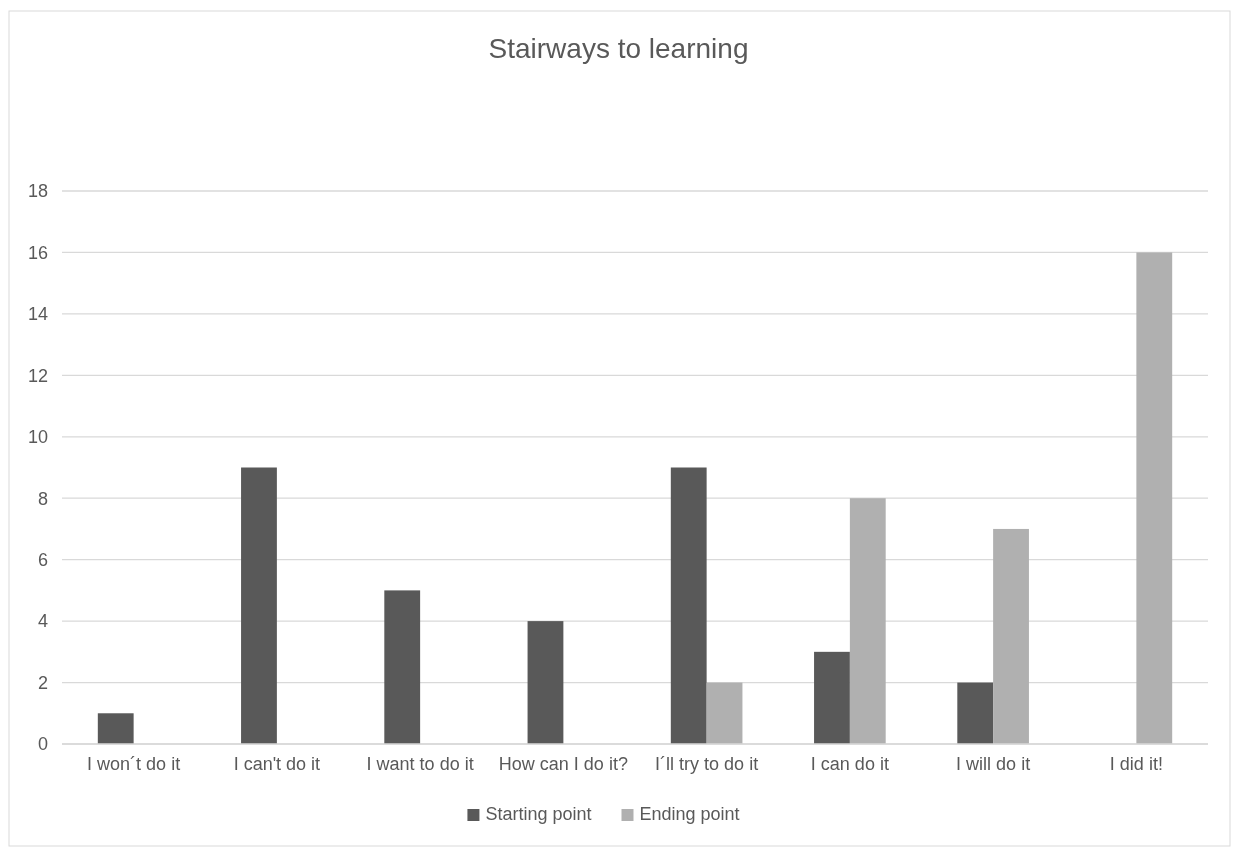 The width and height of the screenshot is (1235, 853). What do you see at coordinates (707, 764) in the screenshot?
I see `x-tick-label: I´ll try to do it` at bounding box center [707, 764].